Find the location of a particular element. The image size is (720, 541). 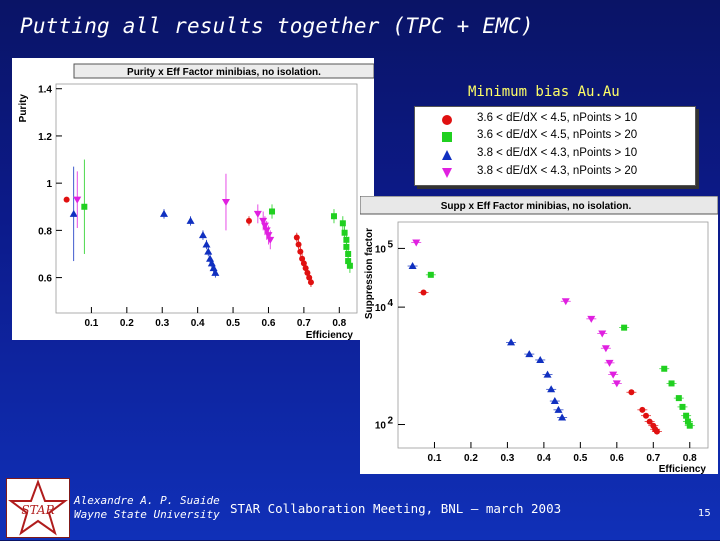

slide-title: Putting all results together (TPC + EMC) is located at coordinates (277, 26).